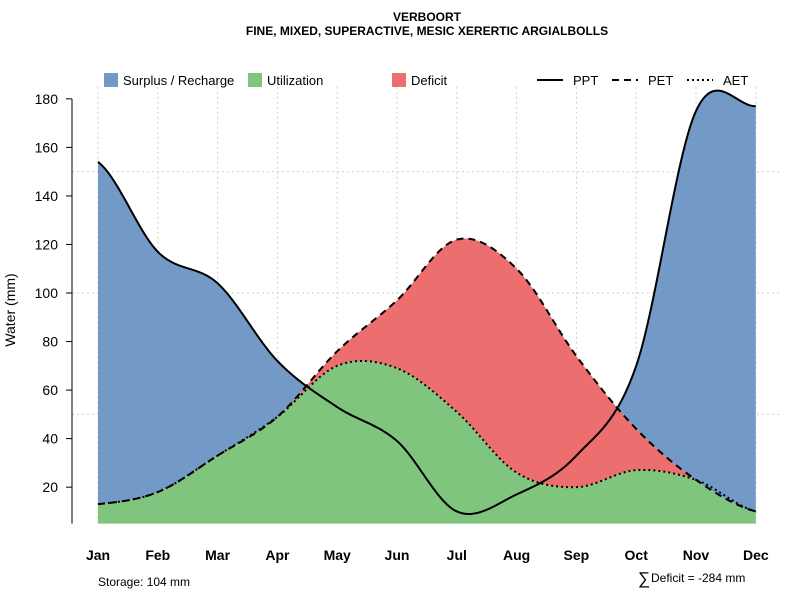 The image size is (800, 600). Describe the element at coordinates (47, 244) in the screenshot. I see `y-tick-label: 120` at that location.